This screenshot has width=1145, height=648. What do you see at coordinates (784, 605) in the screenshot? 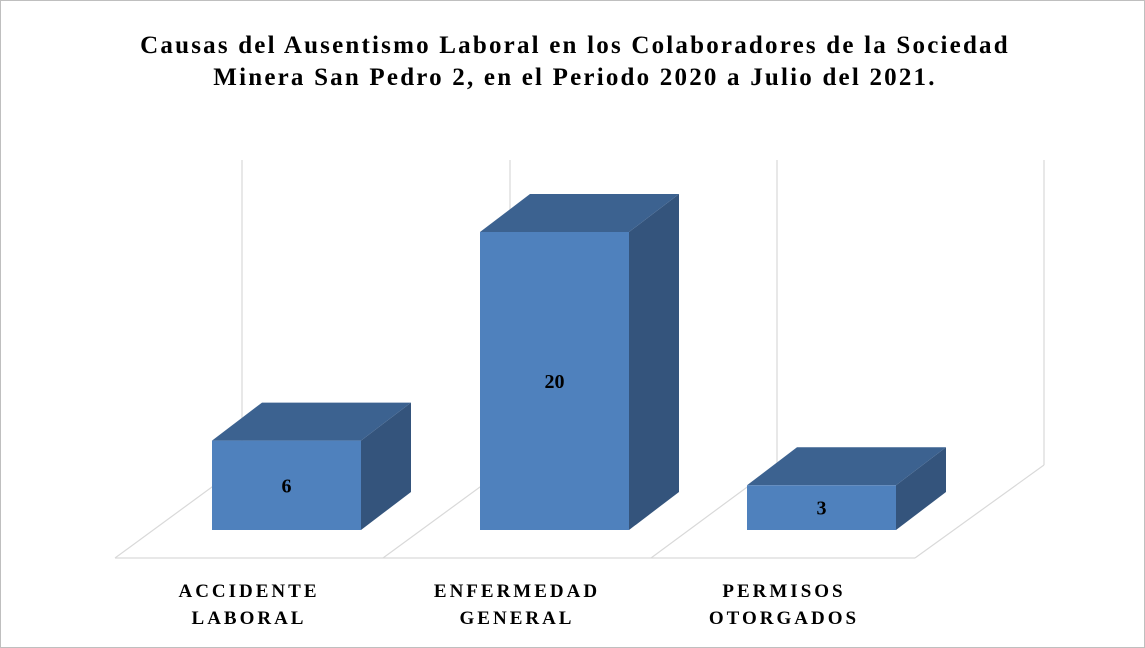
I see `x-tick-label: PERMISOS OTORGADOS` at bounding box center [784, 605].